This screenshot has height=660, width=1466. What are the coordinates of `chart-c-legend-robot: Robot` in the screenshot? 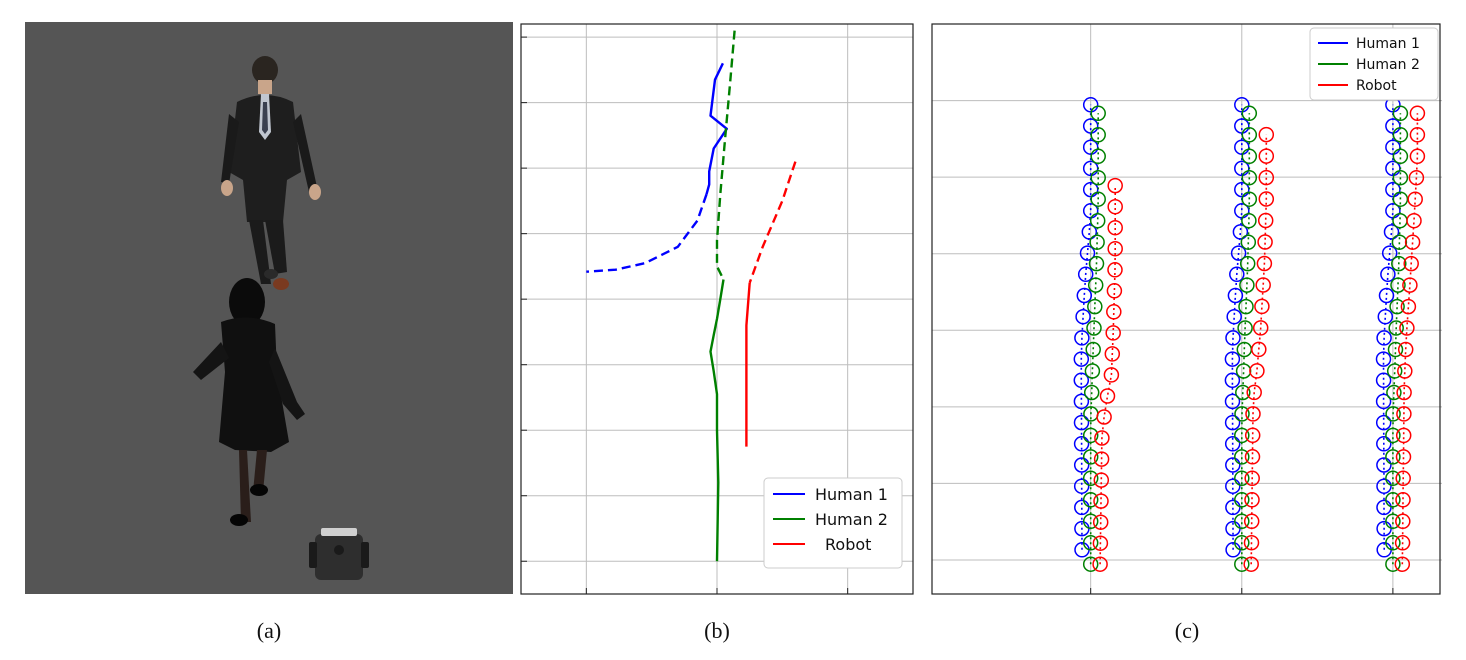 It's located at (1376, 86).